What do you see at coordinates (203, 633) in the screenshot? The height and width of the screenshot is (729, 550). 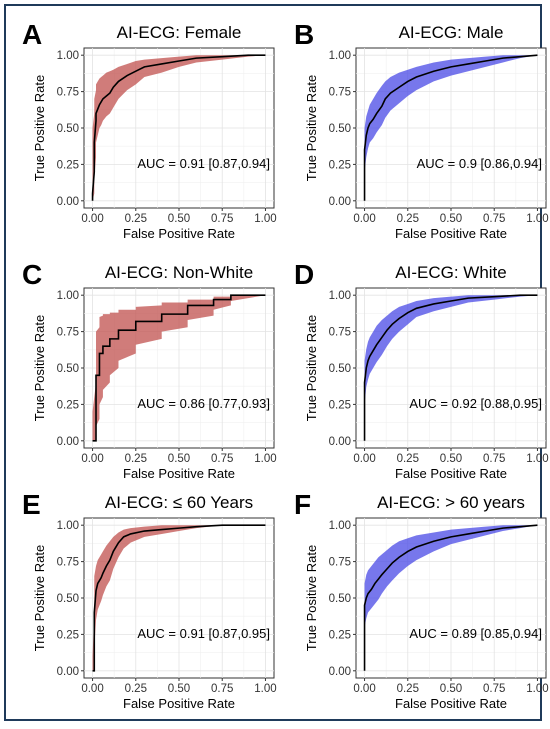 I see `auc-annotation: AUC = 0.91 [0.87,0.95]` at bounding box center [203, 633].